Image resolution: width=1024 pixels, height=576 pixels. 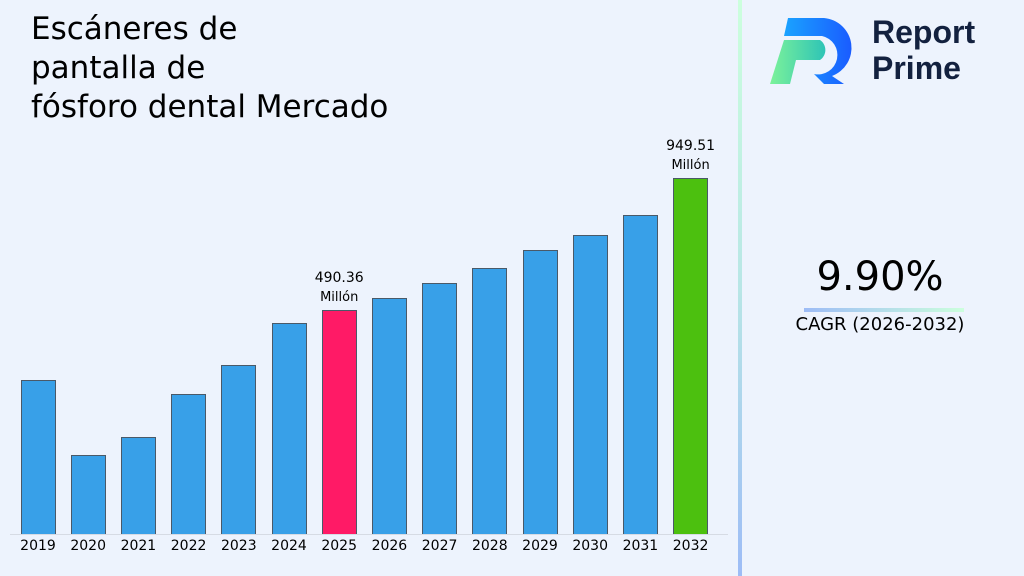 I want to click on x-tick-label: 2020, so click(x=88, y=546).